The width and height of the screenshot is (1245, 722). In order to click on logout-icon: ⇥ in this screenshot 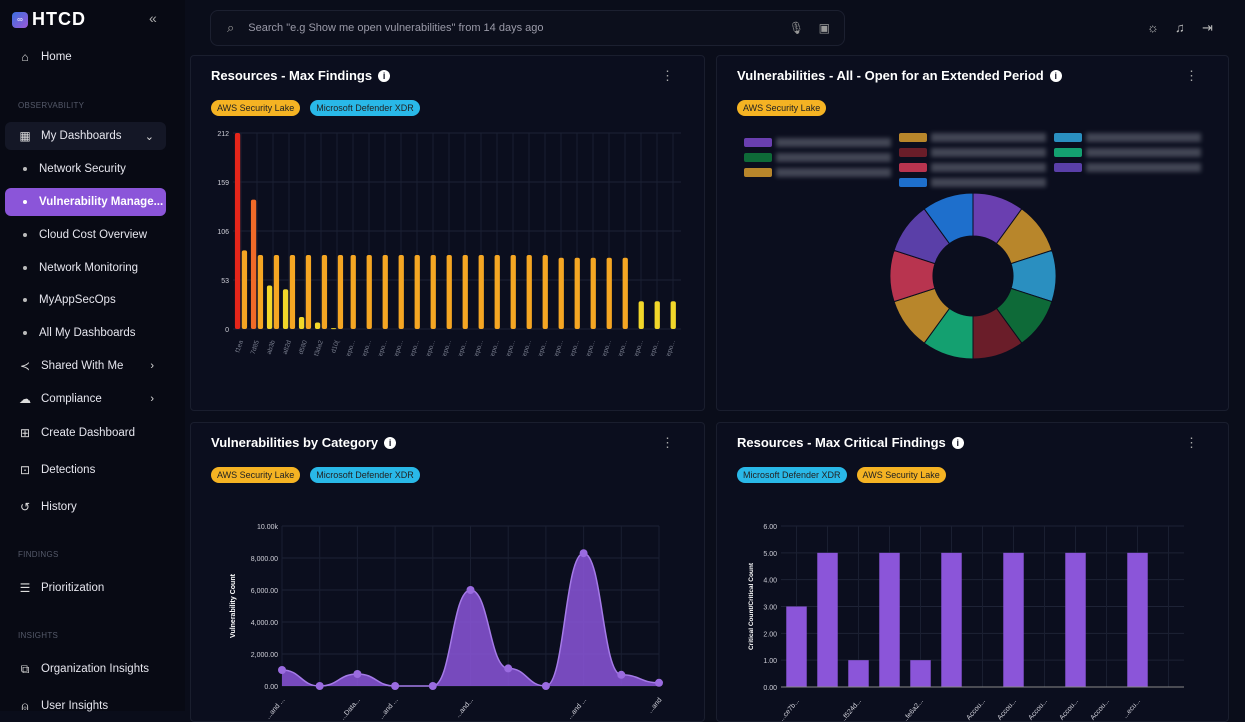, I will do `click(1207, 27)`.